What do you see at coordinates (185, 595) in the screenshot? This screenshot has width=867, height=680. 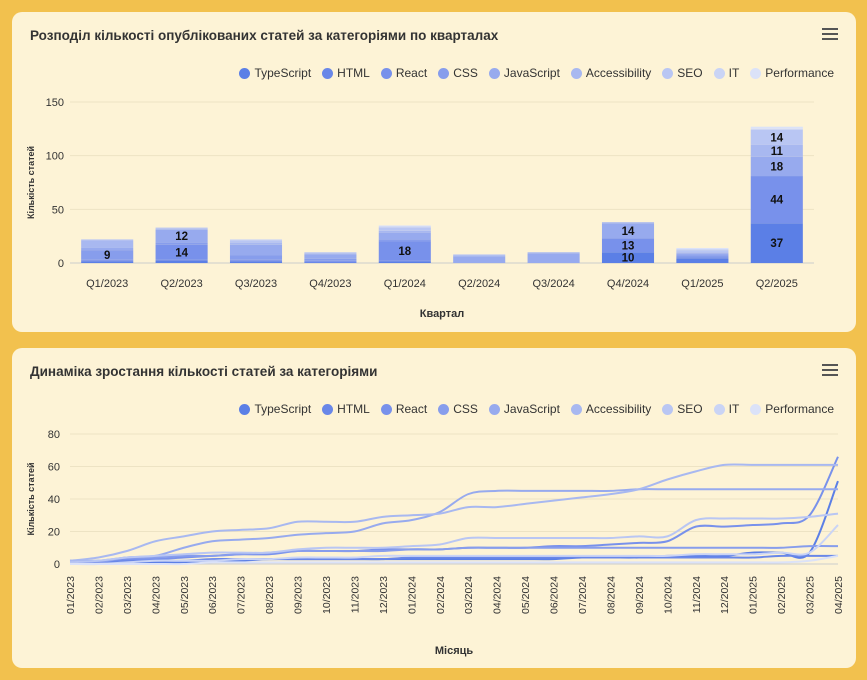 I see `x-tick-label: 05/2023` at bounding box center [185, 595].